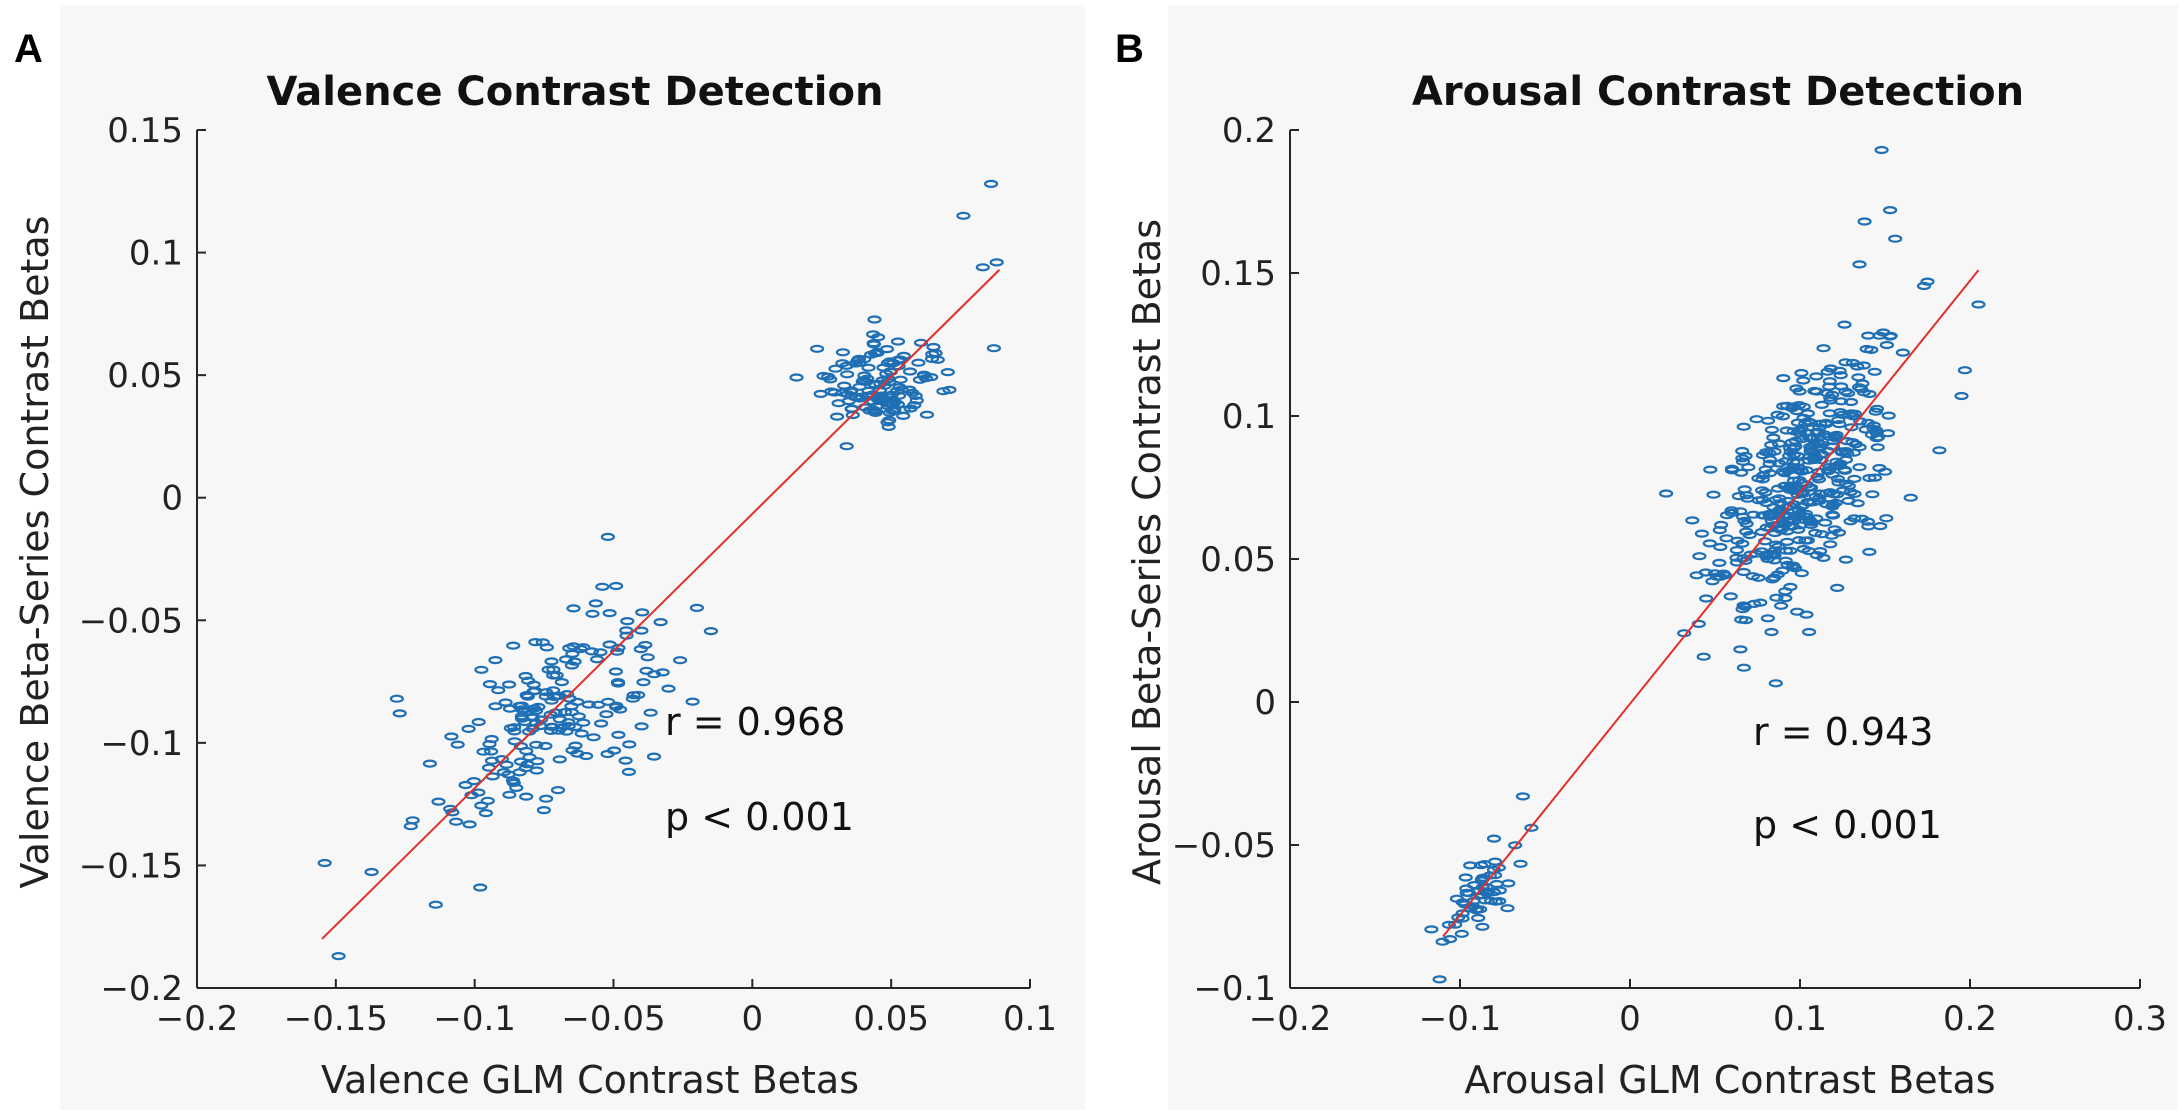 This screenshot has height=1115, width=2181. What do you see at coordinates (1238, 274) in the screenshot?
I see `panel-b-y-tick-label: 0.15` at bounding box center [1238, 274].